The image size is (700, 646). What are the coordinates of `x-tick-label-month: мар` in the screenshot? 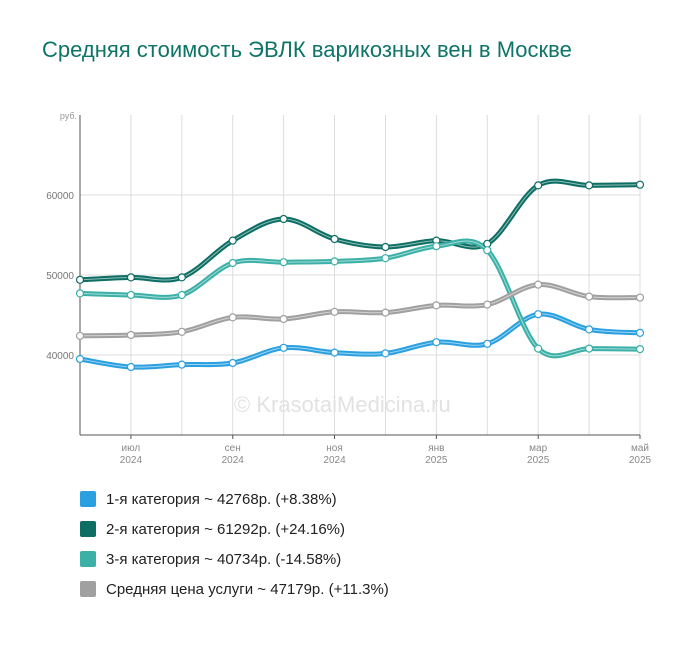 It's located at (538, 448).